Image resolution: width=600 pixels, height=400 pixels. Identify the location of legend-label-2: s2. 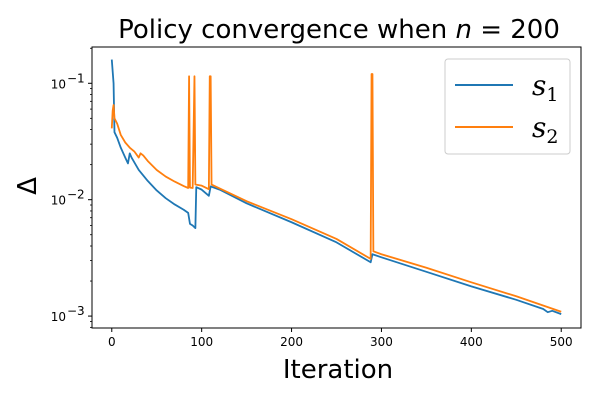
(545, 129).